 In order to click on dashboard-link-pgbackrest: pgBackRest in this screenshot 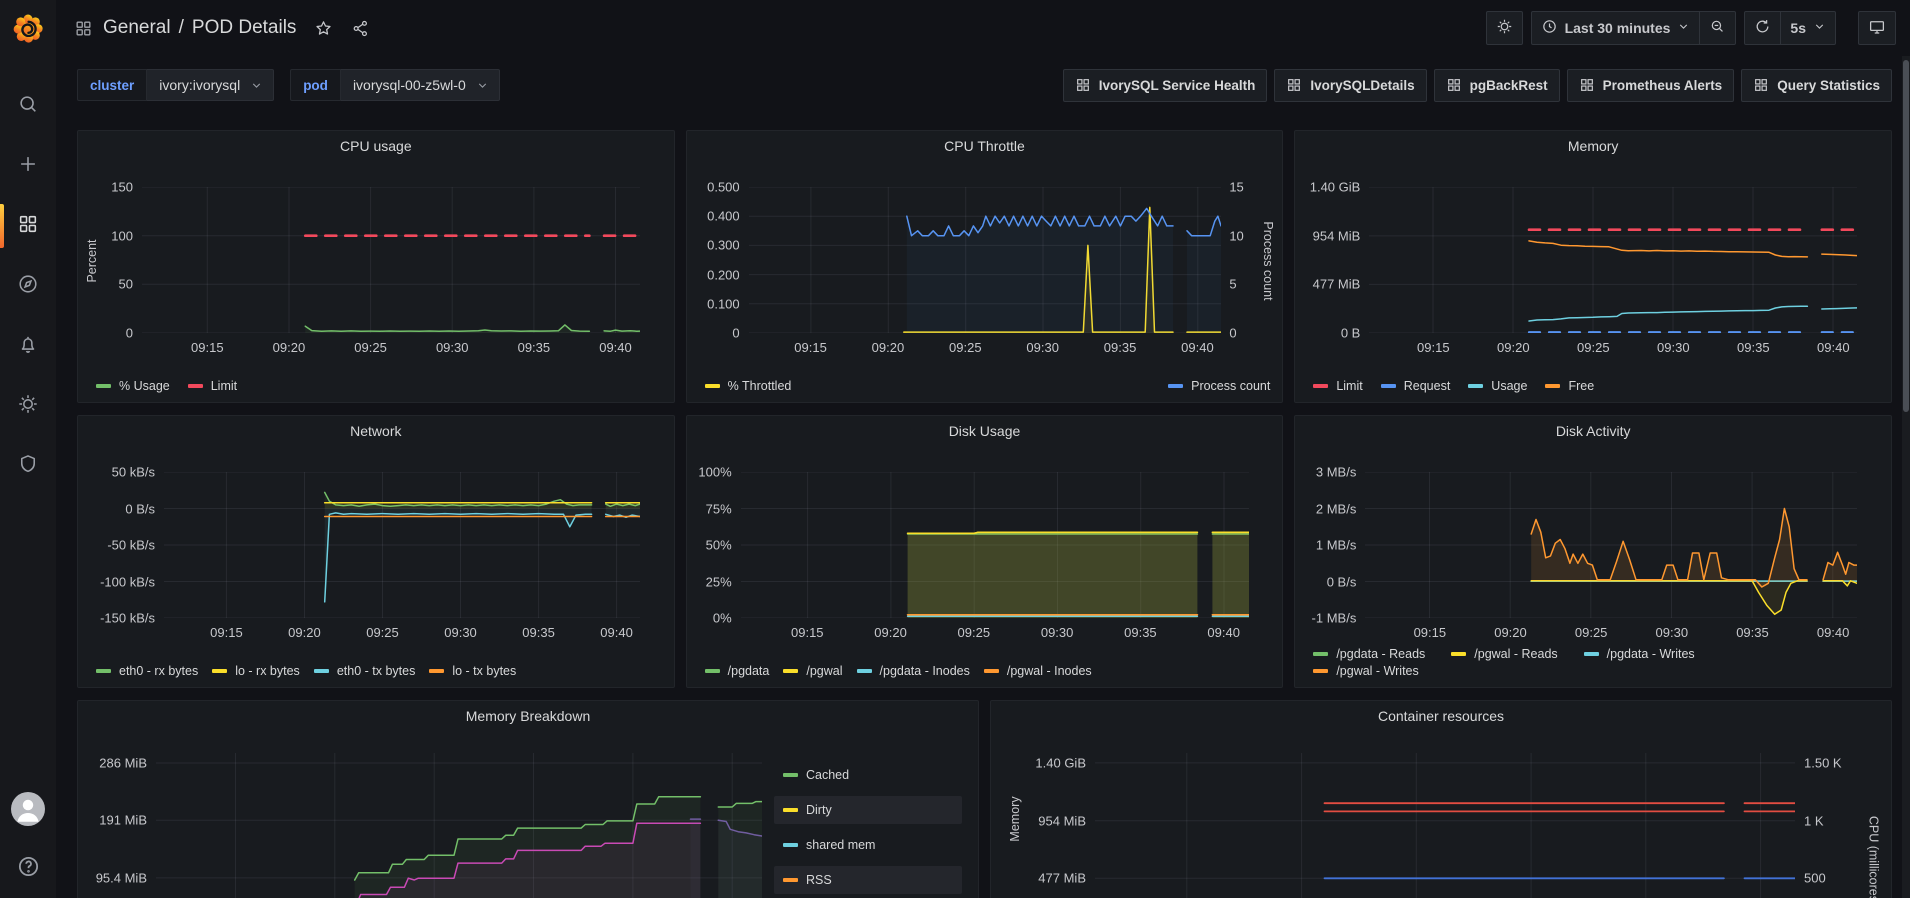, I will do `click(1496, 85)`.